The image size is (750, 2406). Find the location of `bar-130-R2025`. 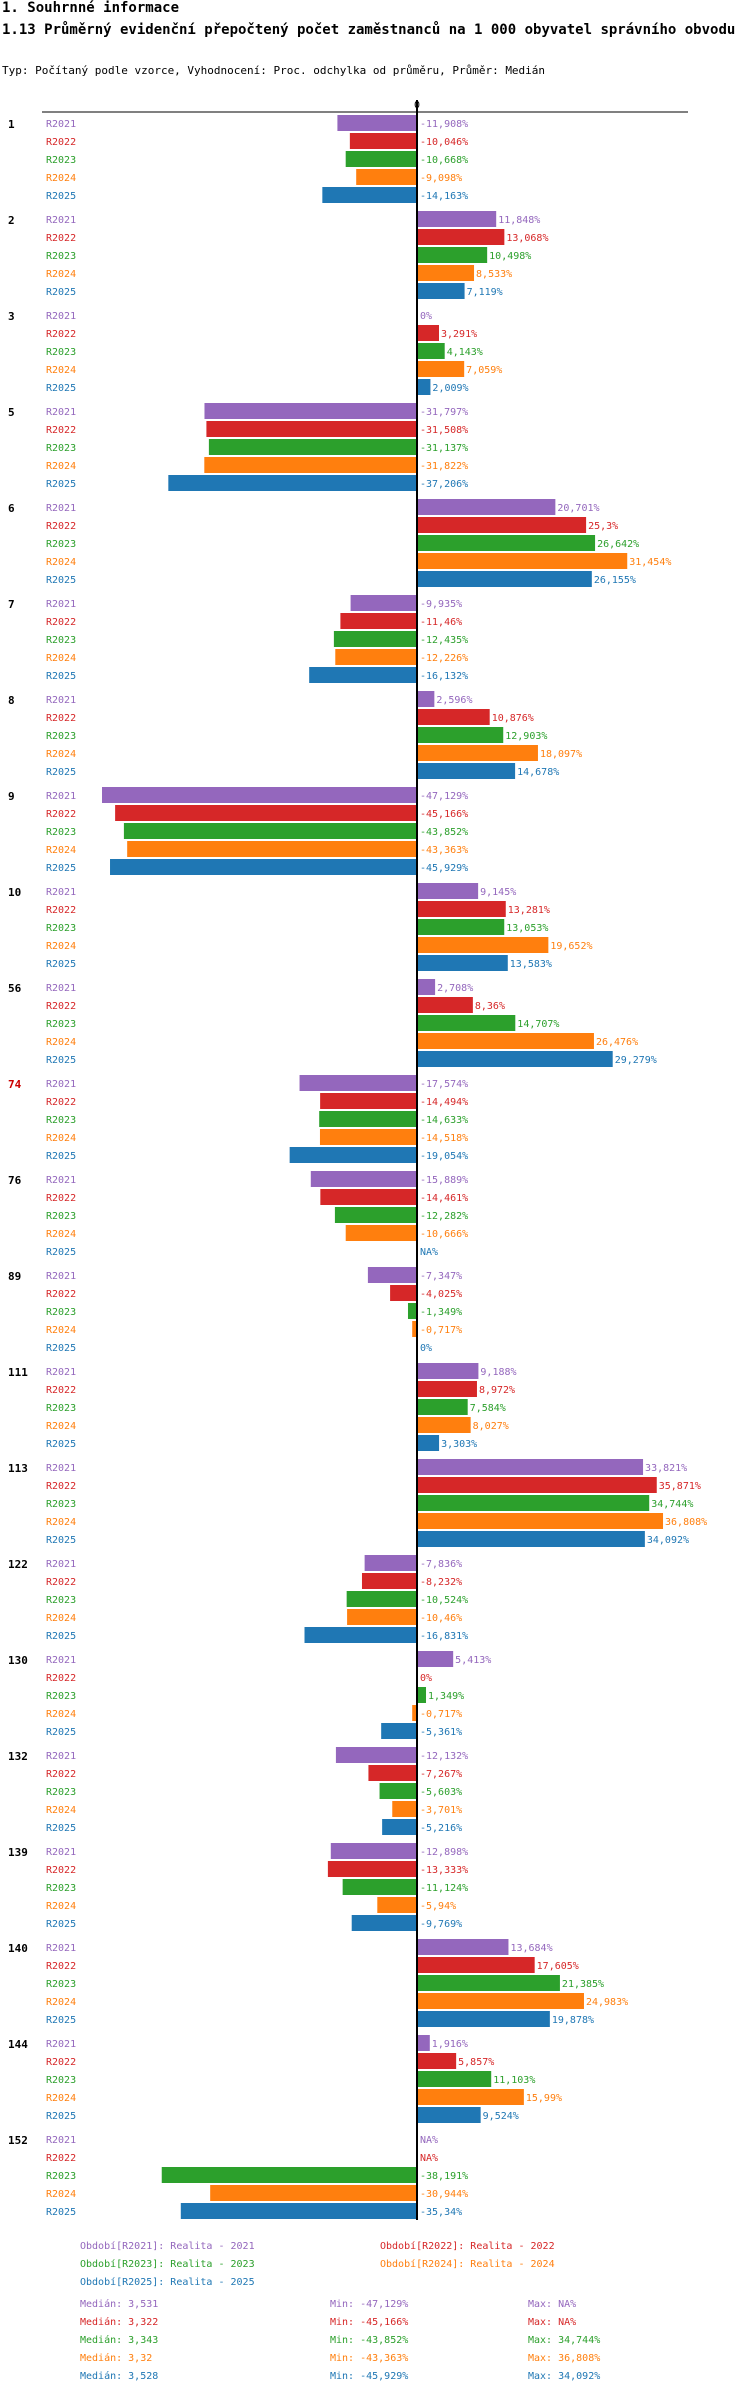

bar-130-R2025 is located at coordinates (399, 1731).